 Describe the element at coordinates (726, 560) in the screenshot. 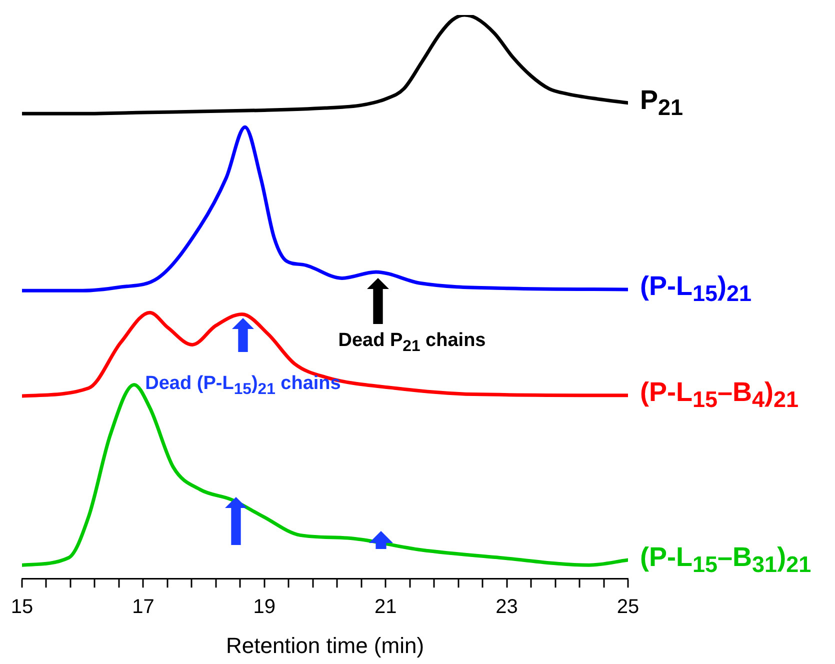

I see `series-label: (P-L$_{15}$–B$_{31}$)$_{21}$` at that location.